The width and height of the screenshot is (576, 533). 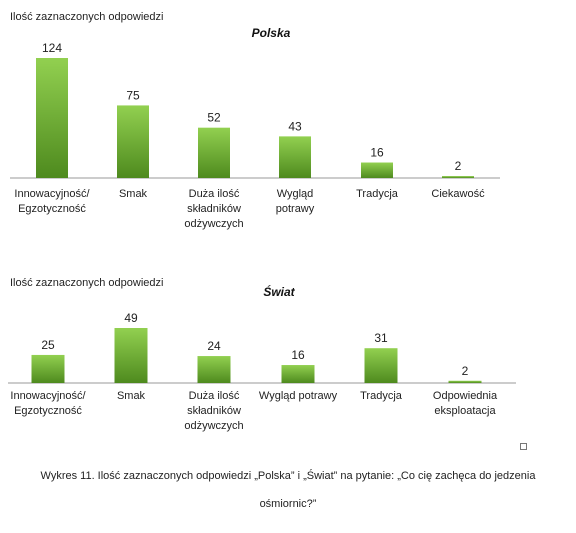 What do you see at coordinates (295, 126) in the screenshot?
I see `data-label-3: 43` at bounding box center [295, 126].